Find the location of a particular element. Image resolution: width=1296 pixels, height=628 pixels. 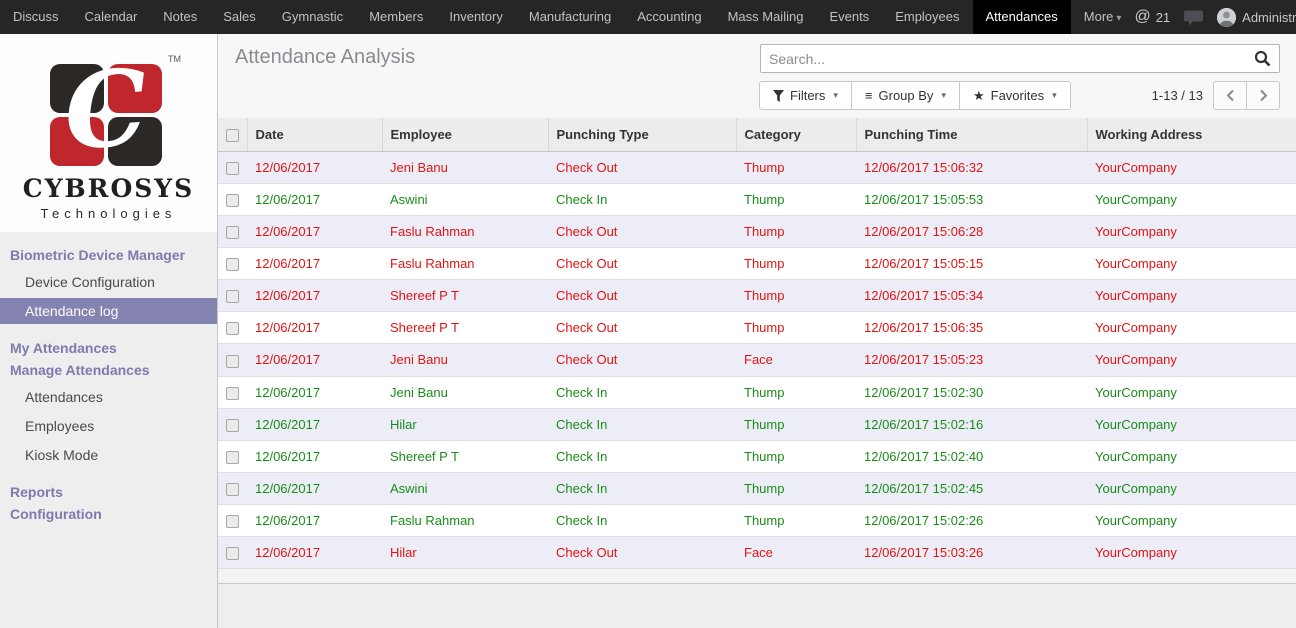

user-menu: Administrator ▾ is located at coordinates (1256, 17).